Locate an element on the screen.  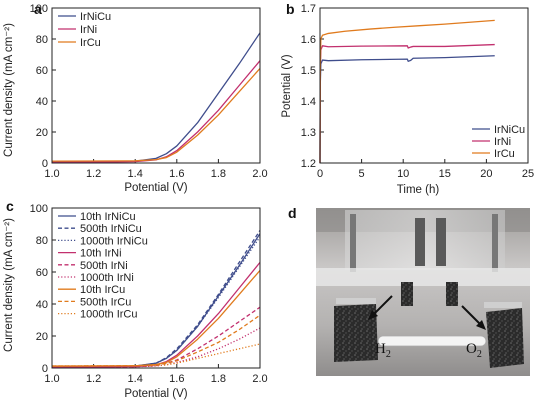
panel-d-label: d is located at coordinates (292, 213).